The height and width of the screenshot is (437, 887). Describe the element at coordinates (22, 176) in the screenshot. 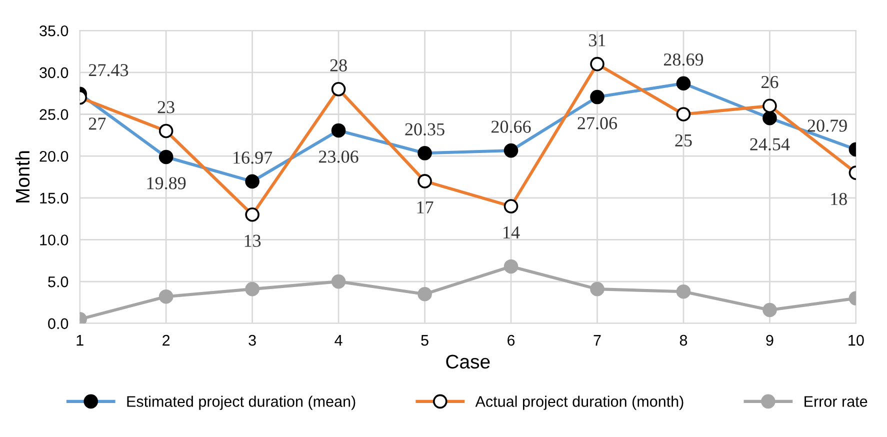

I see `y-axis-title: Month` at that location.